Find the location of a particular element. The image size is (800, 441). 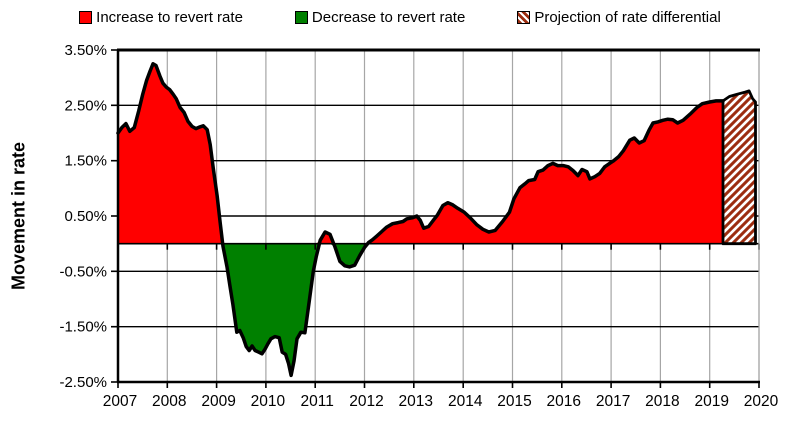

legend-item-increase: Increase to revert rate is located at coordinates (161, 17).